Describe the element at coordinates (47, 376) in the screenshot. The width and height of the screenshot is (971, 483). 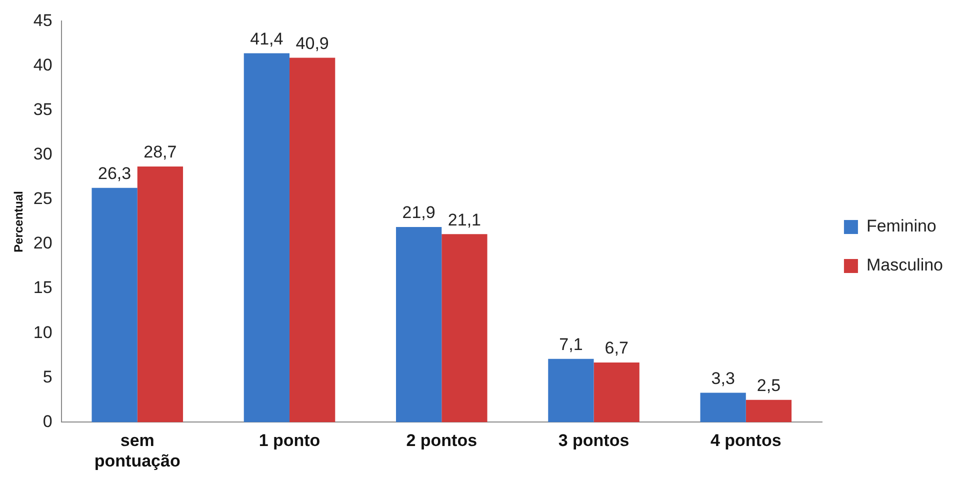
I see `y-tick-label: 5` at that location.